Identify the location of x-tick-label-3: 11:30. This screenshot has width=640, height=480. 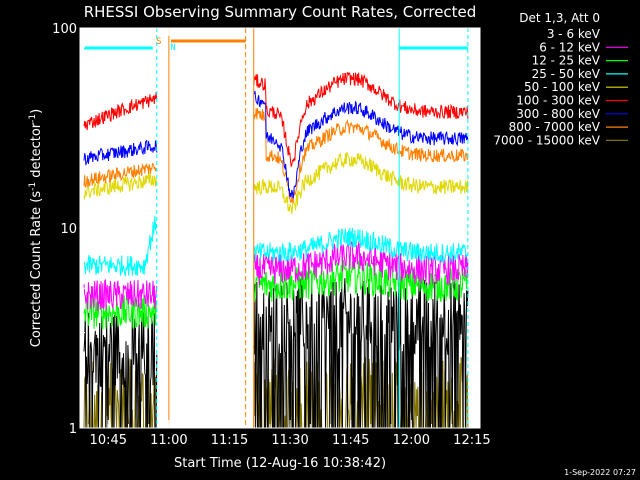
(289, 440).